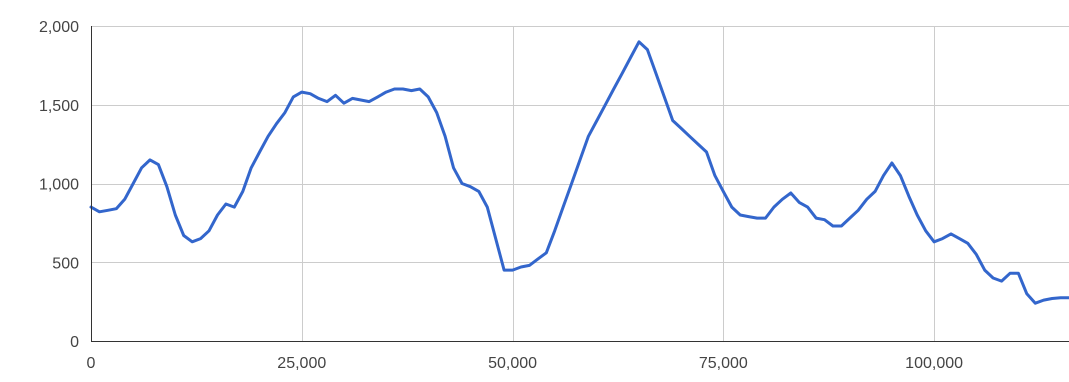 The width and height of the screenshot is (1069, 382). Describe the element at coordinates (934, 363) in the screenshot. I see `x-tick-label: 100,000` at that location.